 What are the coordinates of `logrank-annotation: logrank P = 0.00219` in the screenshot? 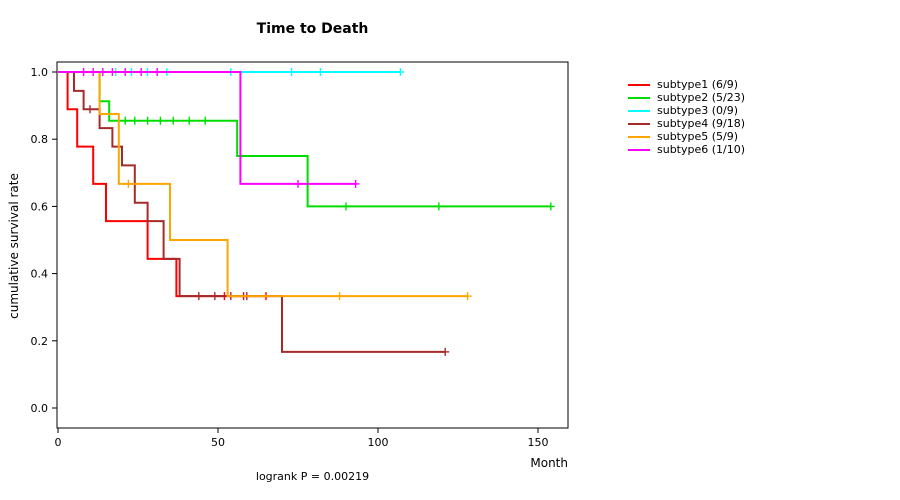 It's located at (312, 476).